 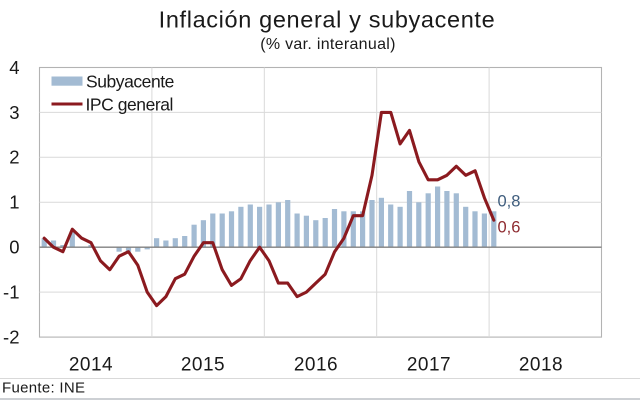 What do you see at coordinates (327, 20) in the screenshot?
I see `svg-text: Inflación general y subyacente` at bounding box center [327, 20].